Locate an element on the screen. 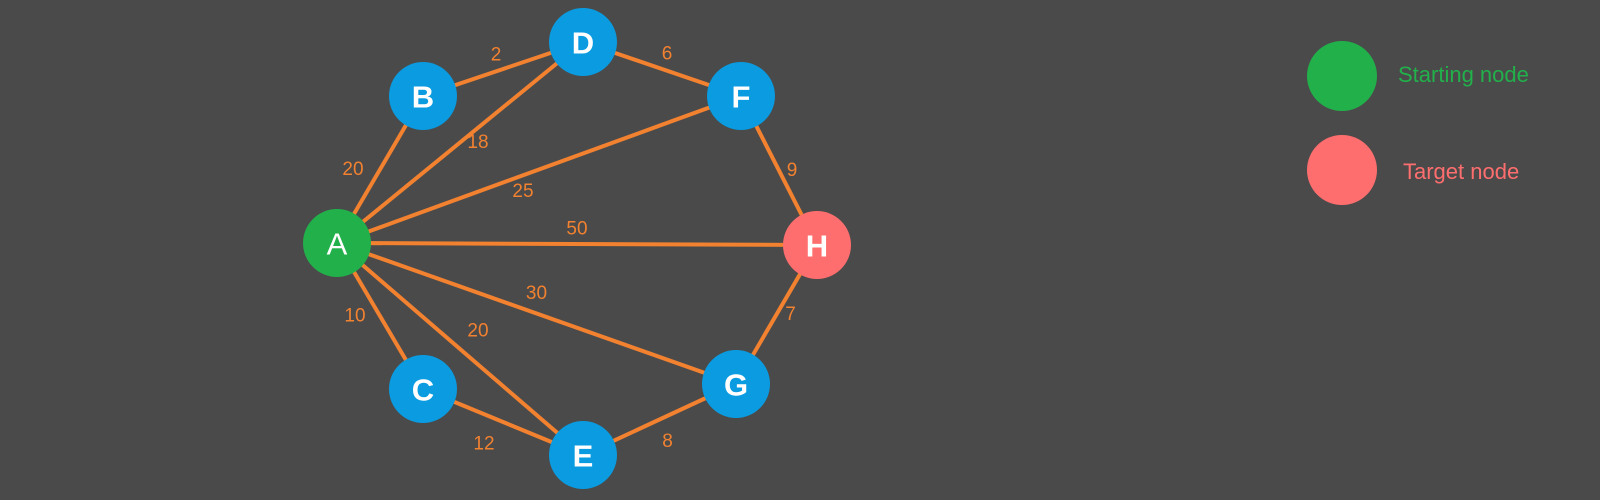  node-f: F is located at coordinates (741, 96).